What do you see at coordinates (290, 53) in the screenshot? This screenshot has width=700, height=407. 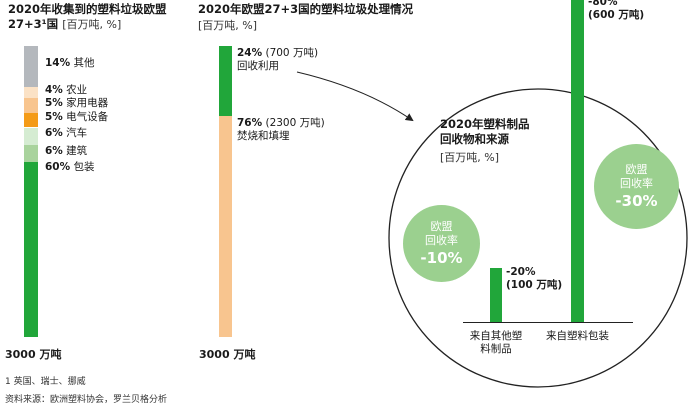 I see `middle-segment-amount: (700 万吨)` at bounding box center [290, 53].